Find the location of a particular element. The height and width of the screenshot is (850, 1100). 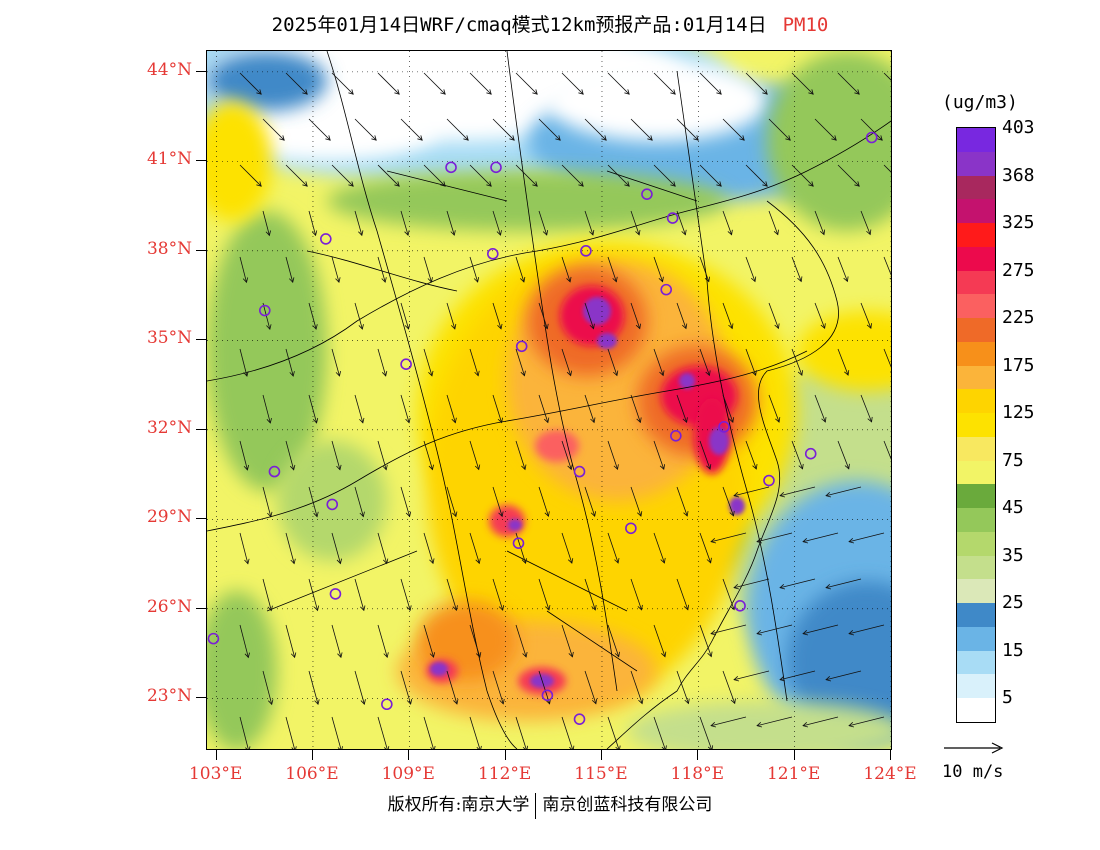

latitude-tick is located at coordinates (201, 250).